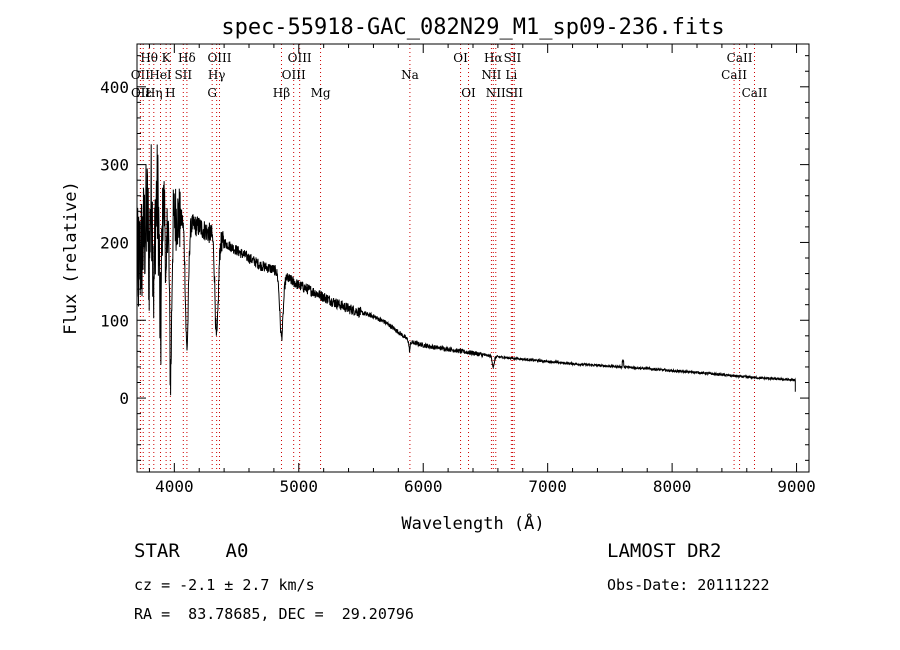 This screenshot has height=650, width=900. What do you see at coordinates (299, 486) in the screenshot?
I see `x-tick-label: 5000` at bounding box center [299, 486].